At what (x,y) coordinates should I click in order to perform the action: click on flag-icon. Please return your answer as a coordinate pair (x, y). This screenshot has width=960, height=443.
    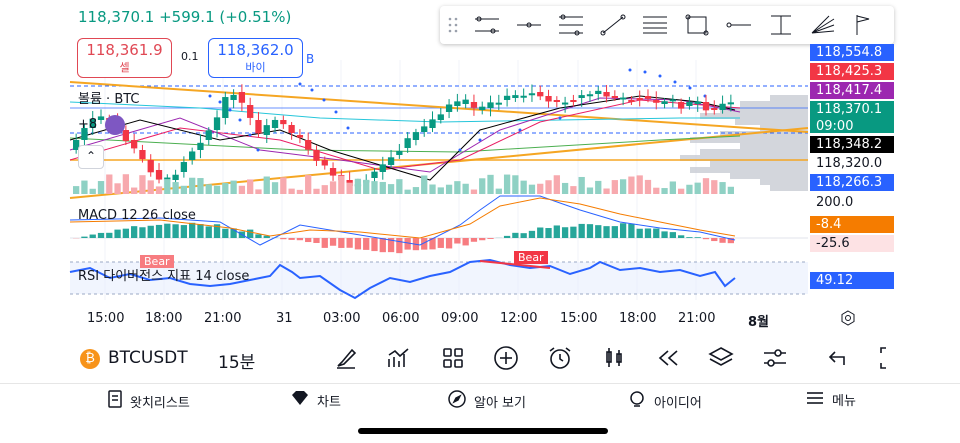
    Looking at the image, I should click on (865, 25).